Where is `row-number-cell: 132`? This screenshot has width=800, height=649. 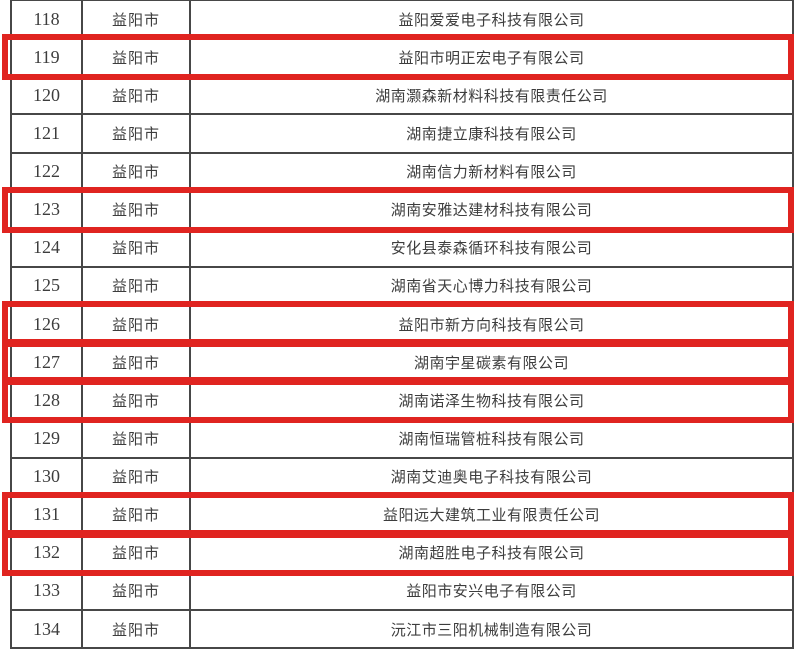 row-number-cell: 132 is located at coordinates (47, 552).